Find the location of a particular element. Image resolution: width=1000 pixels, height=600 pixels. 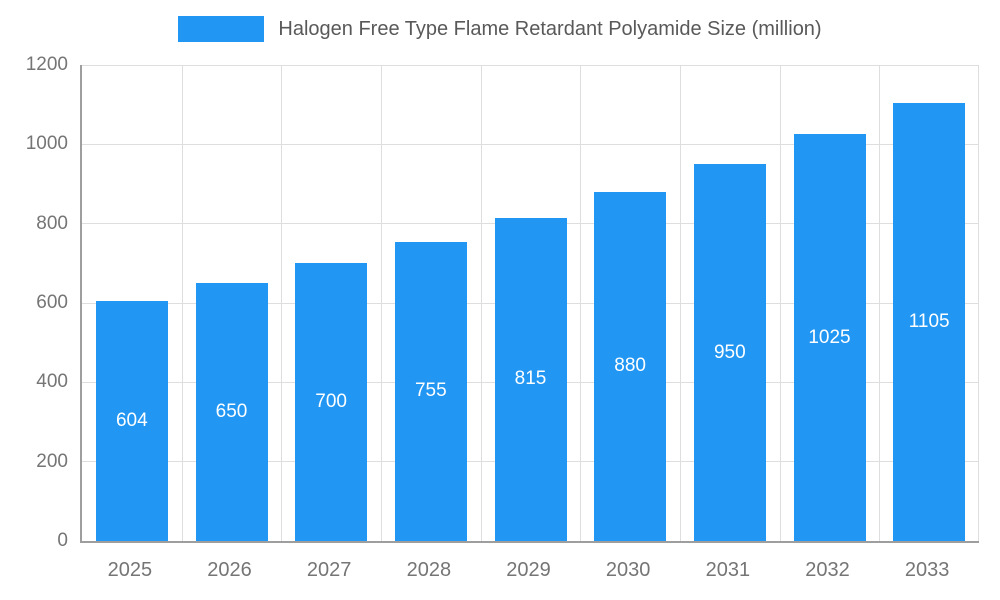

y-tick-label: 0 is located at coordinates (62, 540).